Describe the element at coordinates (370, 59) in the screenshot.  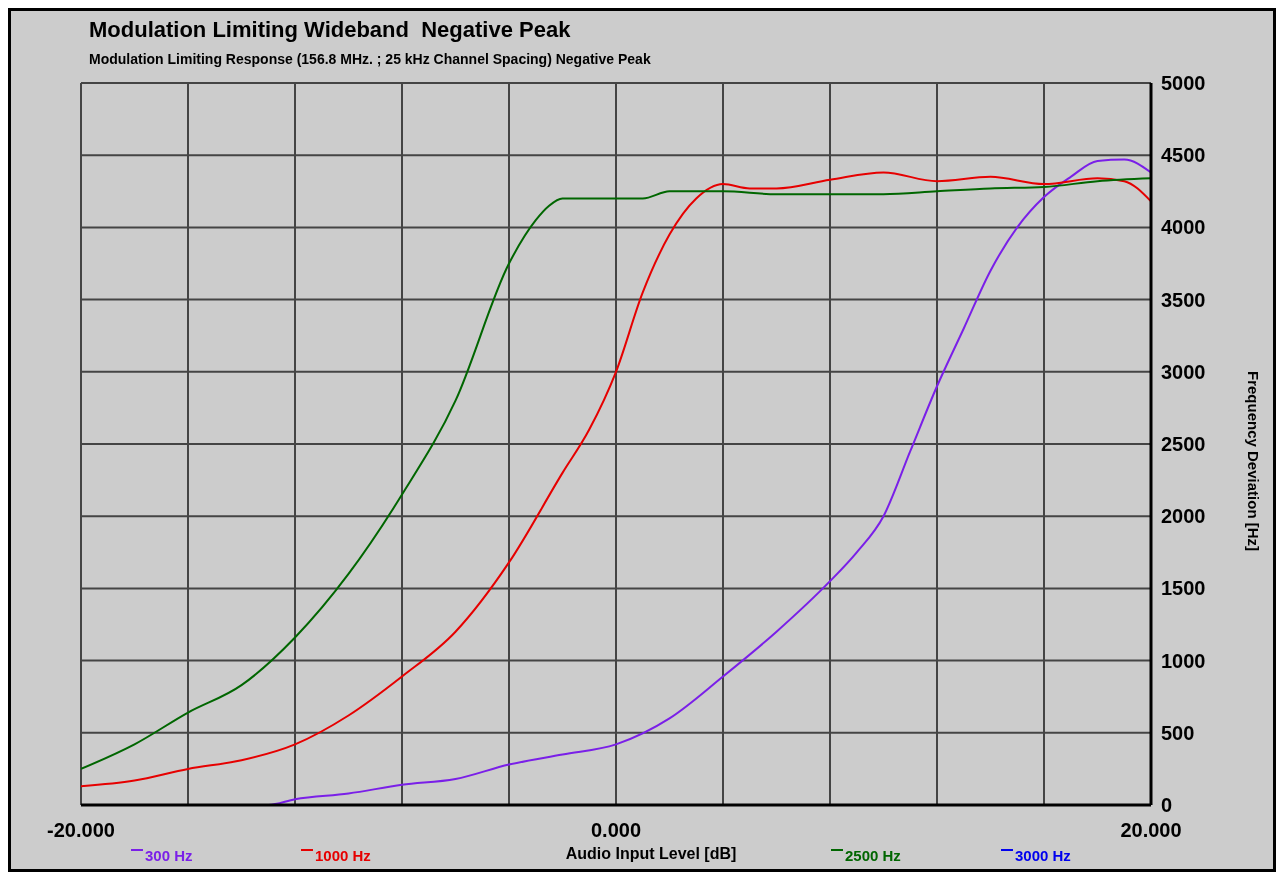
I see `chart-subtitle: Modulation Limiting Response (156.8 MHz. ; 25 kHz Channel Spacing) Negative Peak` at that location.